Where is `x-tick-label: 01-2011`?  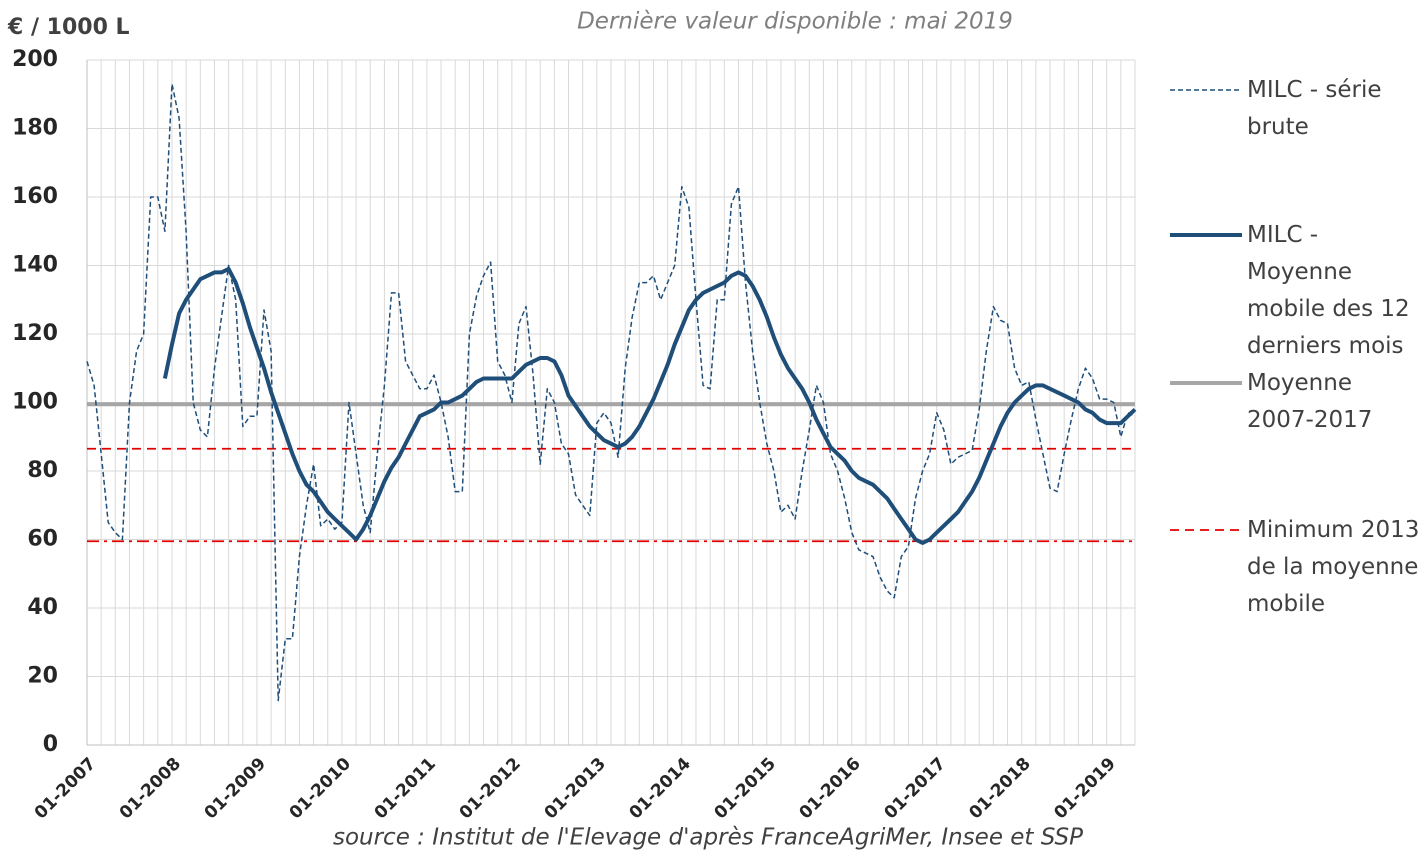
x-tick-label: 01-2011 is located at coordinates (405, 788).